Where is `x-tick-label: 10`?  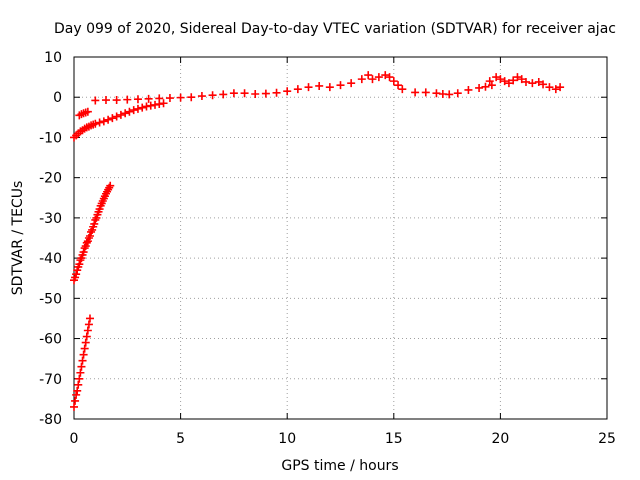 x-tick-label: 10 is located at coordinates (287, 439).